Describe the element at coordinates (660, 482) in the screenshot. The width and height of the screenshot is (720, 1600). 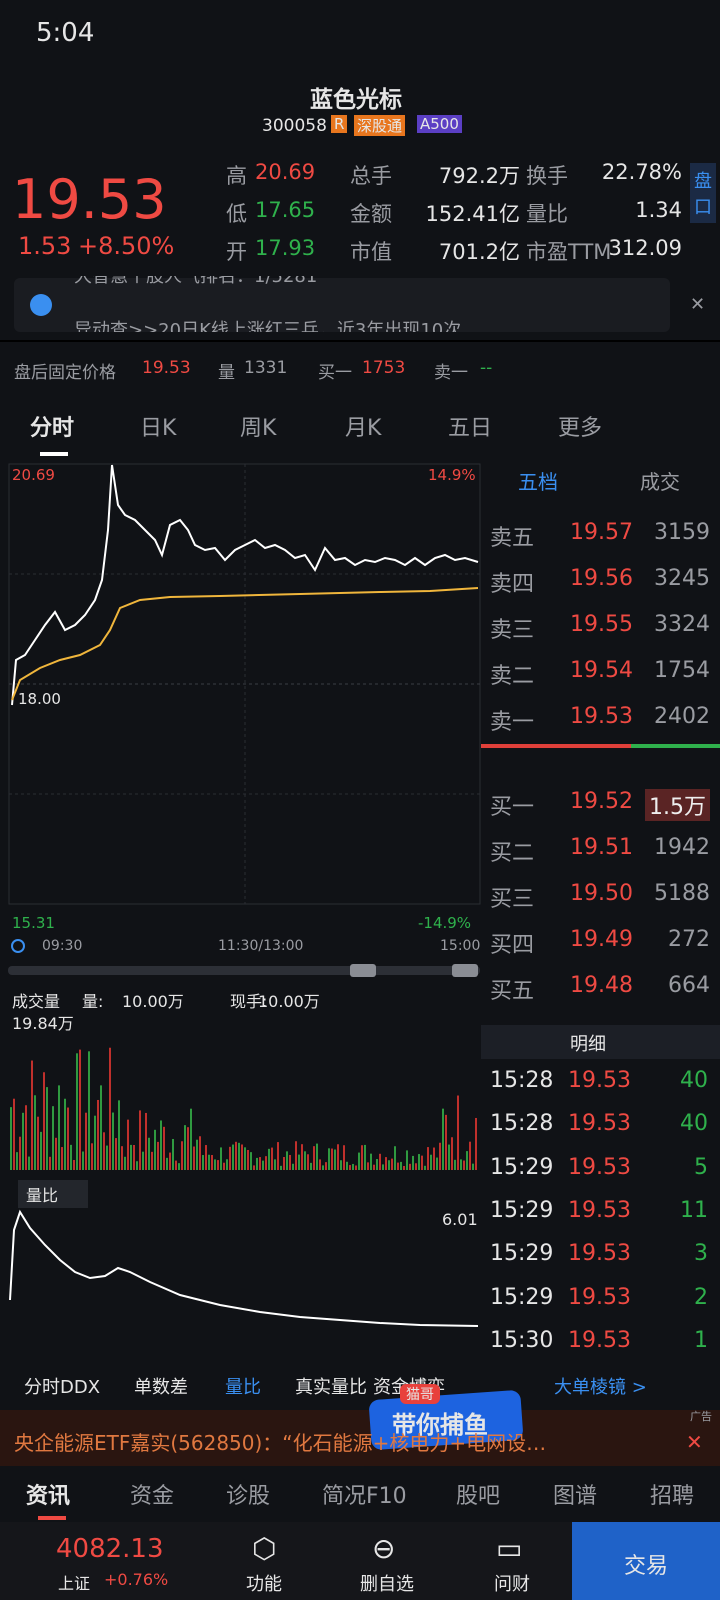
I see `book-tab: 成交` at that location.